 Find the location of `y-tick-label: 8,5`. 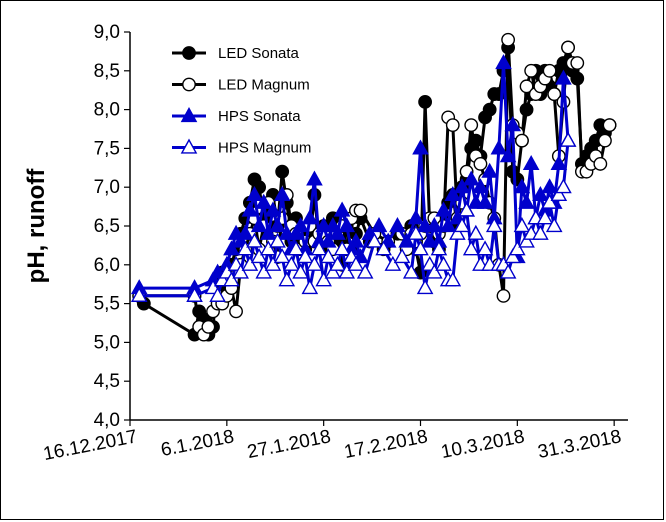

y-tick-label: 8,5 is located at coordinates (107, 71).